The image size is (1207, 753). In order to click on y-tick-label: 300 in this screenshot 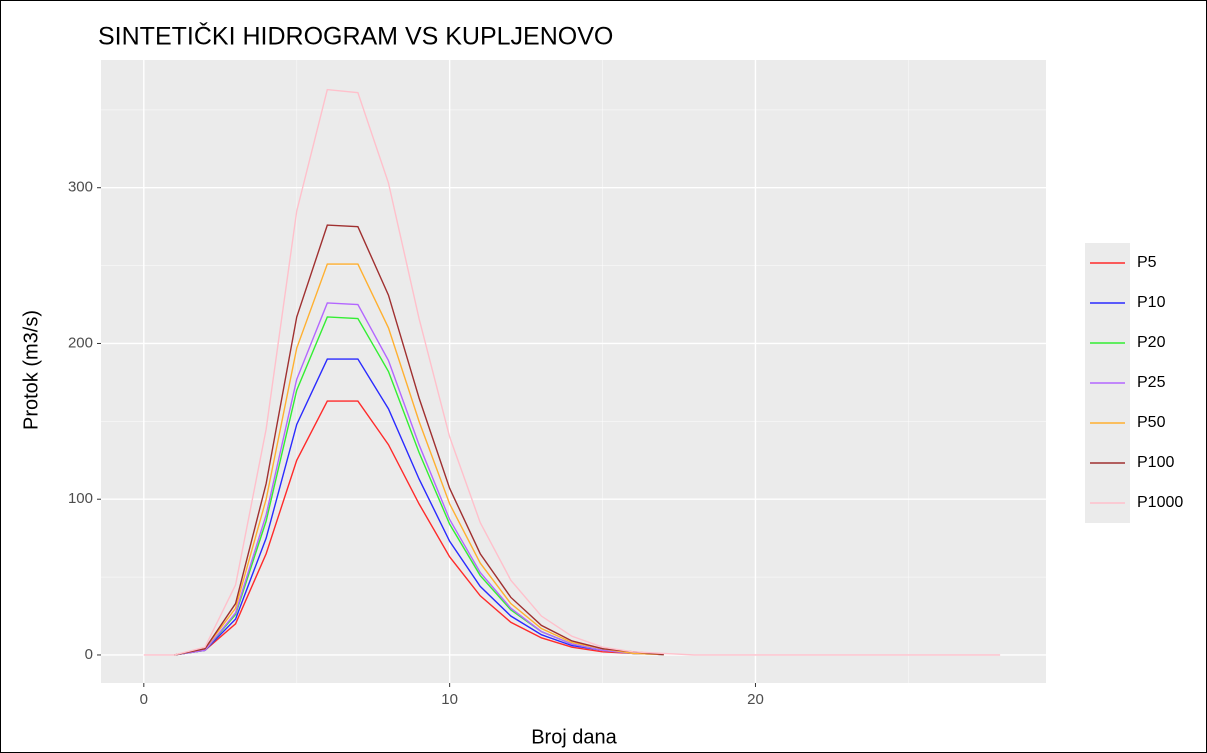, I will do `click(80, 187)`.